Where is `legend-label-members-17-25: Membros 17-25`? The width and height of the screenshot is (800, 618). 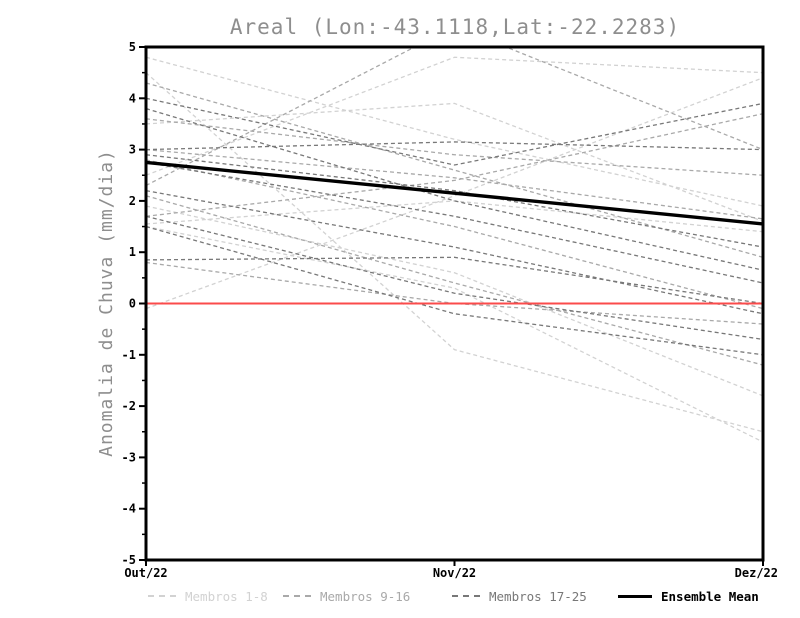 legend-label-members-17-25: Membros 17-25 is located at coordinates (538, 596).